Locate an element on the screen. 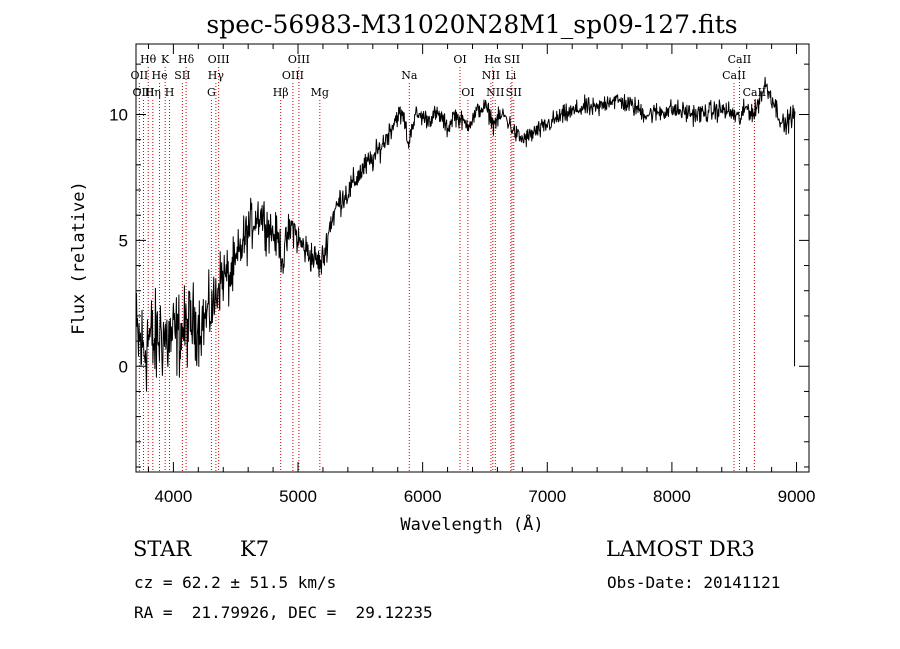 This screenshot has height=649, width=900. spectral-line-label: Li is located at coordinates (510, 75).